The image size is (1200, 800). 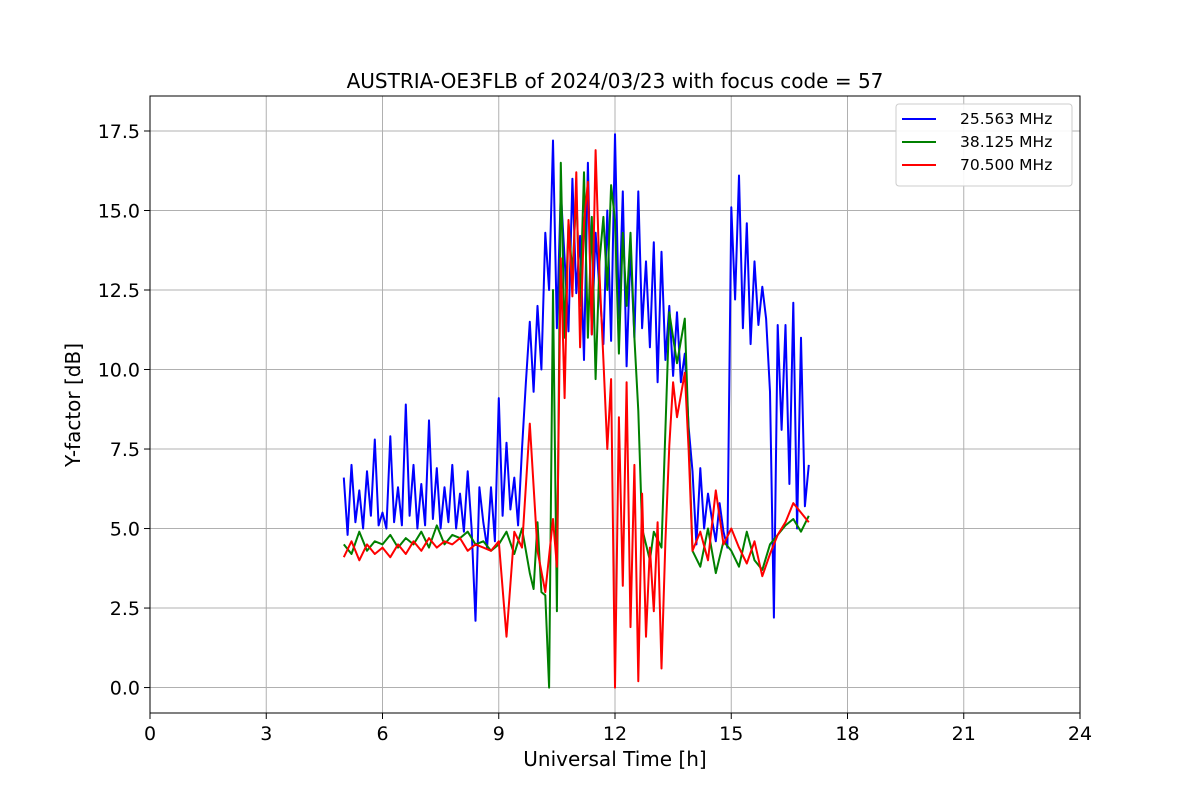 I want to click on x-tick-label: 24, so click(x=1080, y=734).